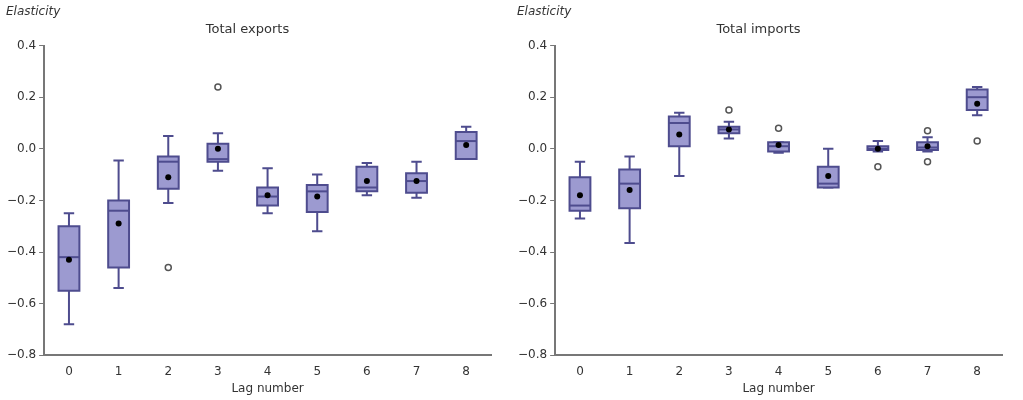  I want to click on chart-title: Total exports, so click(247, 29).